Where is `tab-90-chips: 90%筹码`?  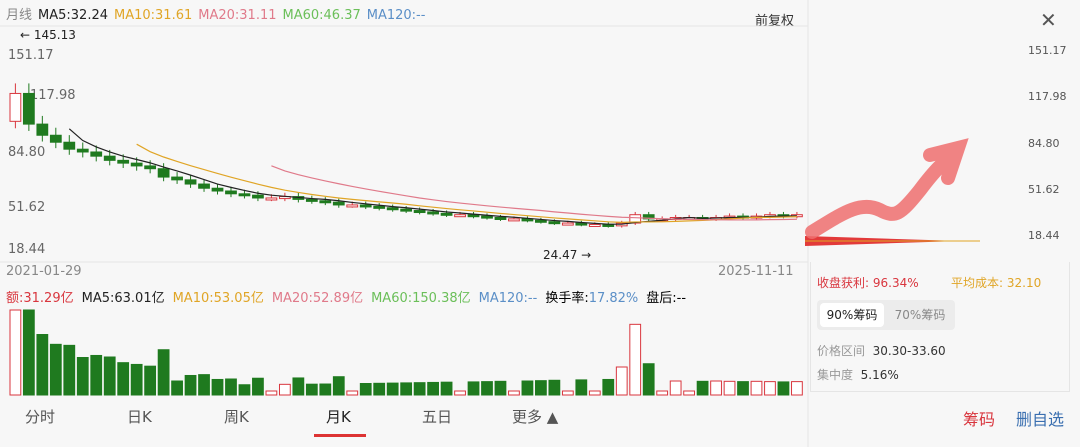 tab-90-chips: 90%筹码 is located at coordinates (852, 315).